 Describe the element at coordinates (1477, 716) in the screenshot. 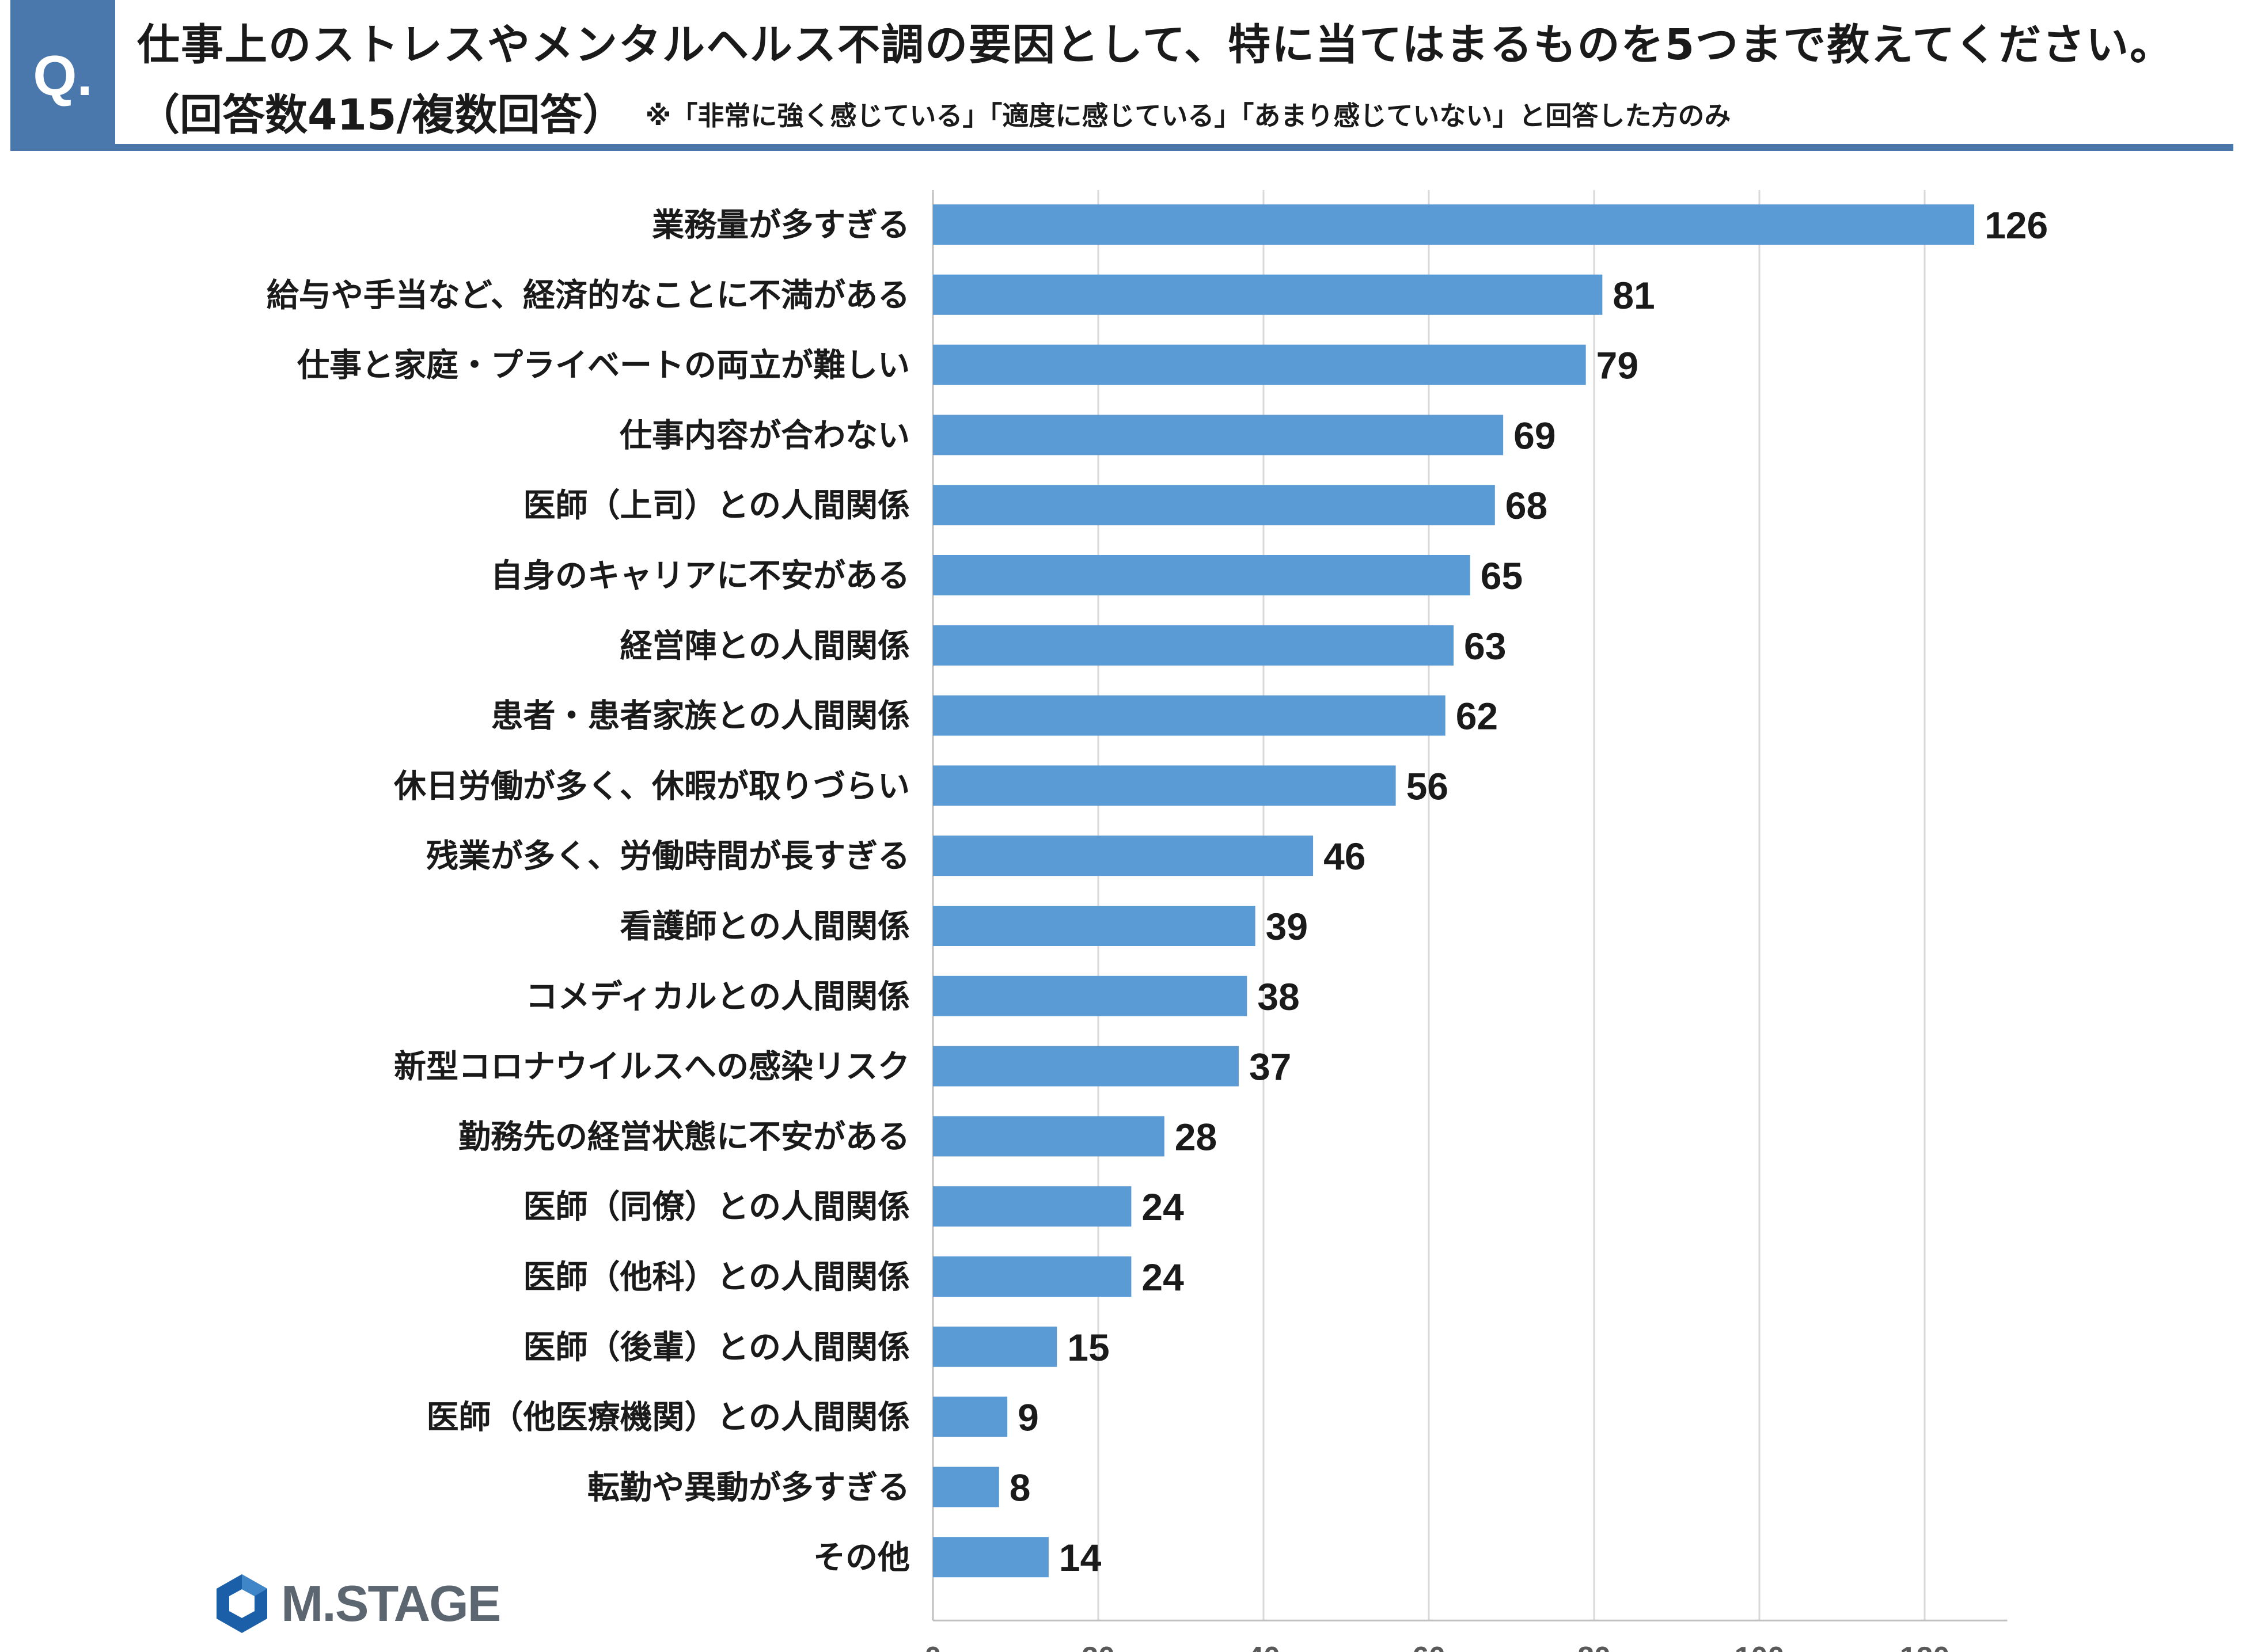

I see `data-label: 62` at that location.